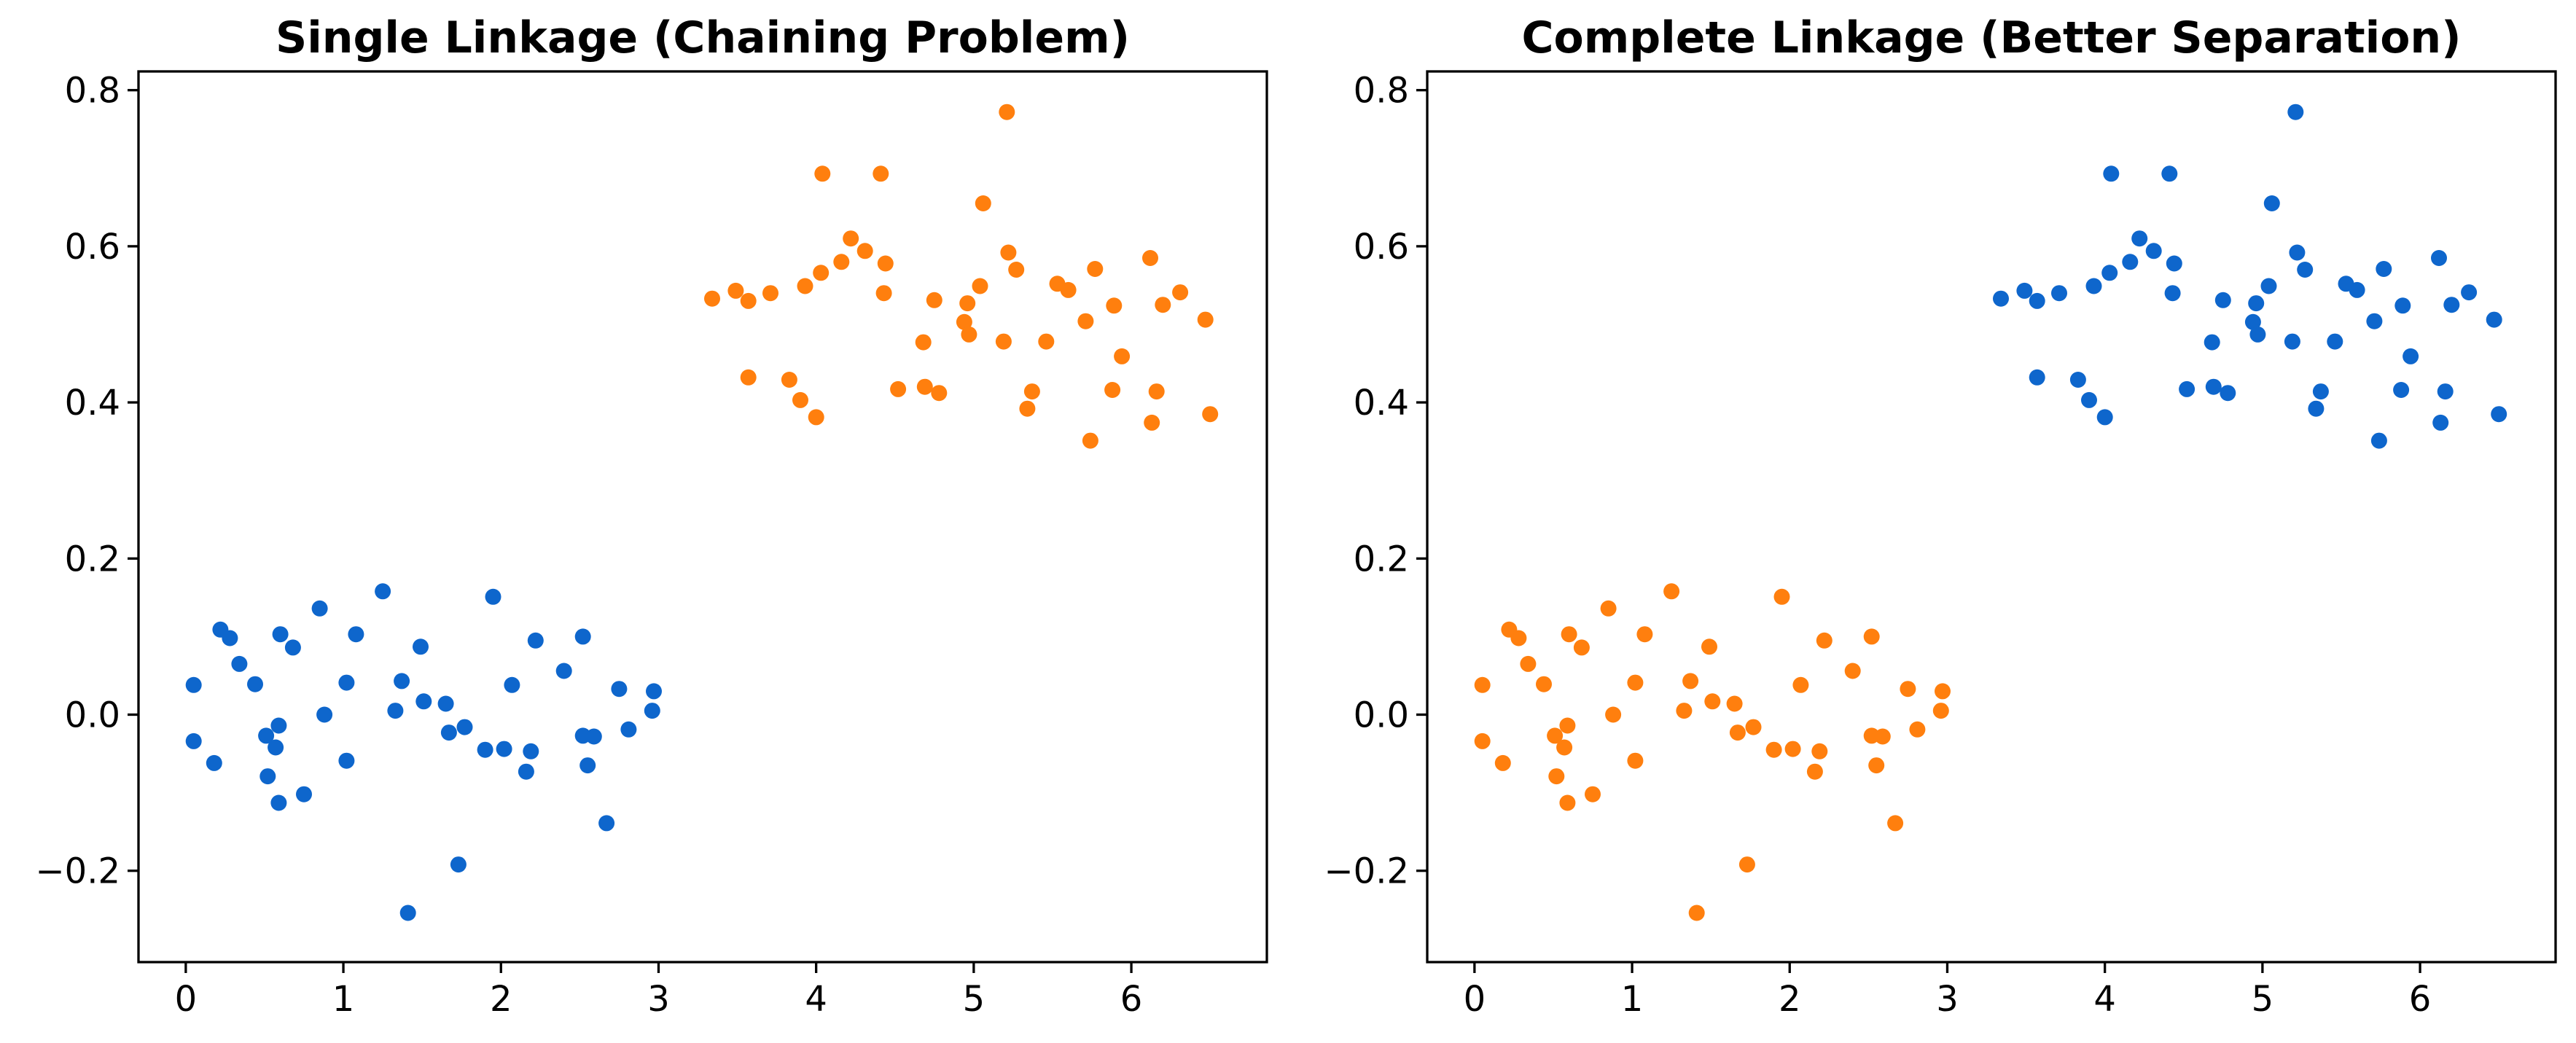  Describe the element at coordinates (1713, 752) in the screenshot. I see `series-cluster-lower-left` at that location.